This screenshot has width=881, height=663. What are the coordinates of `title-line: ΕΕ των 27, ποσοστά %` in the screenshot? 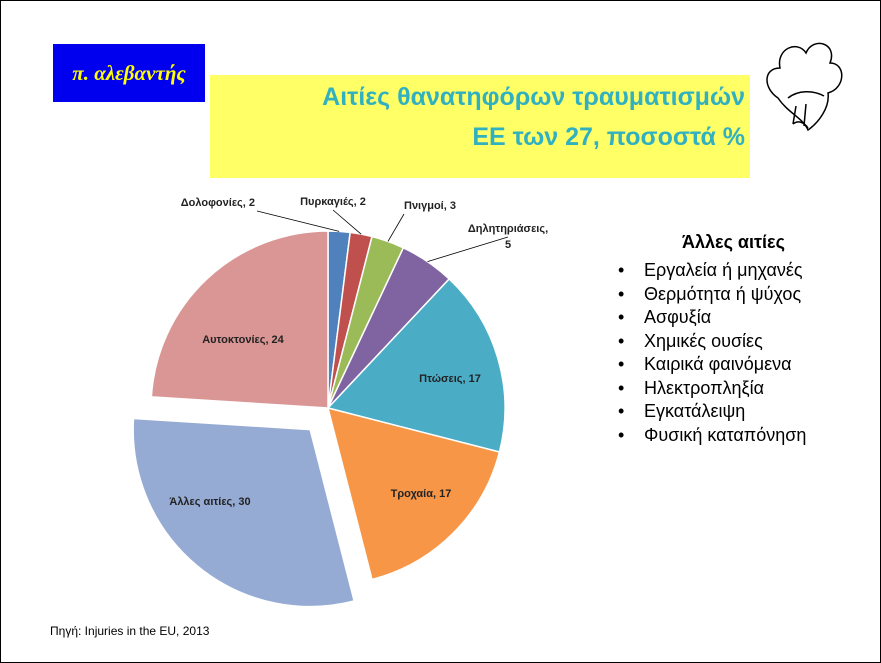 It's located at (608, 137).